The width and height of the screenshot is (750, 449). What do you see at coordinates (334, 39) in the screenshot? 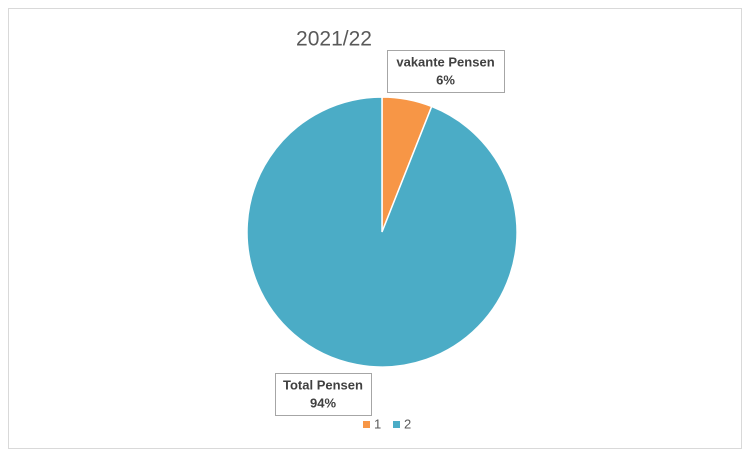
I see `chart-title: 2021/22` at bounding box center [334, 39].